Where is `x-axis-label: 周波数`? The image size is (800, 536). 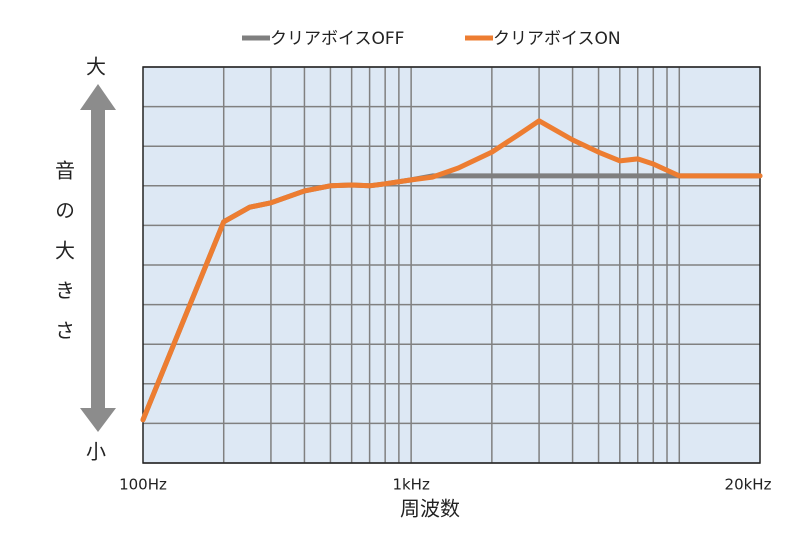 x-axis-label: 周波数 is located at coordinates (430, 509).